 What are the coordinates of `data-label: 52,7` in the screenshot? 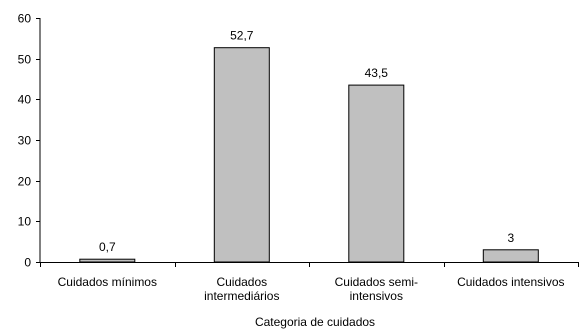 It's located at (242, 36).